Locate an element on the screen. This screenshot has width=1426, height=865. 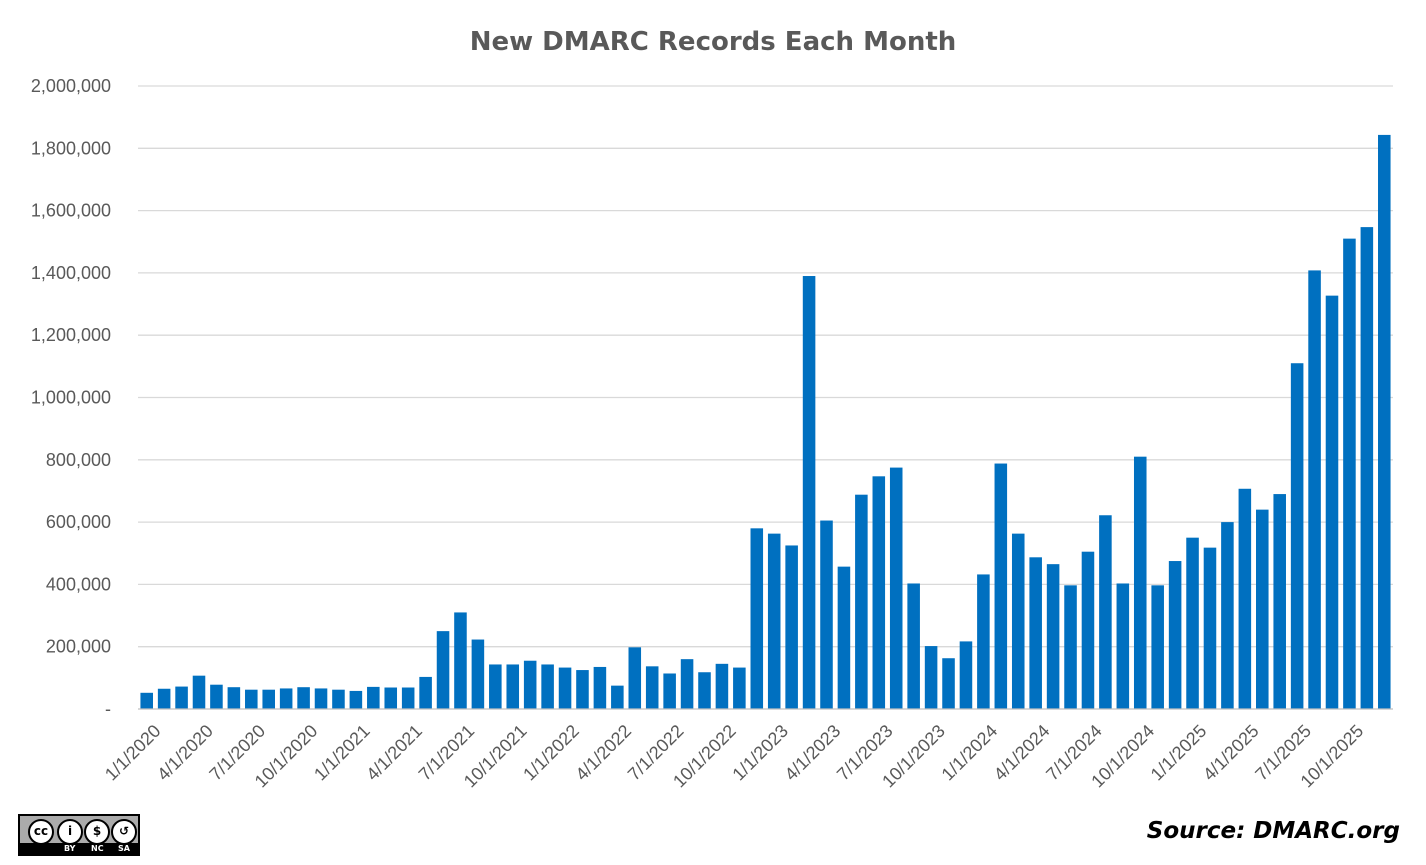
y-tick-label: 1,600,000 is located at coordinates (71, 211).